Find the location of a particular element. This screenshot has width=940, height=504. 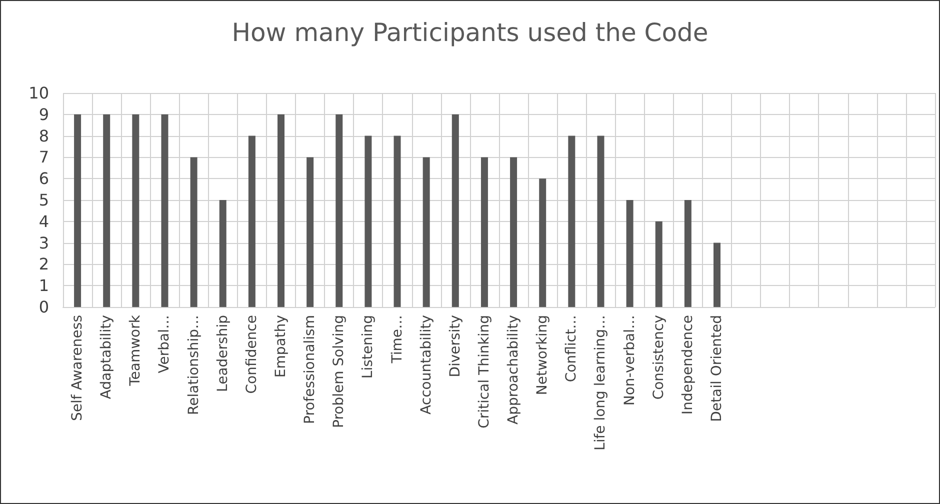

y-tick-label: 0 is located at coordinates (43, 307).